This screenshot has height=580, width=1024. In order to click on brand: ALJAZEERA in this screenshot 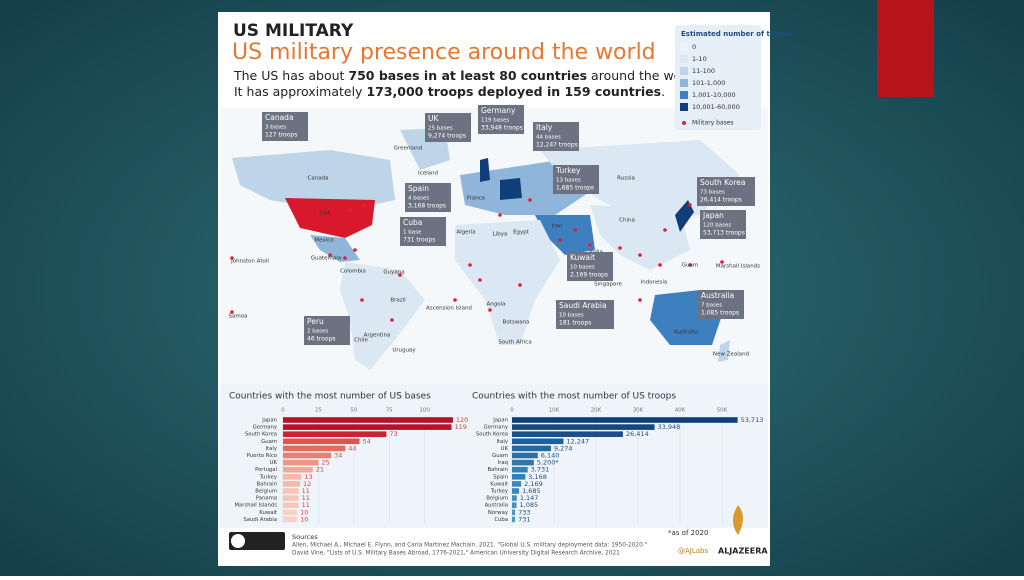, I will do `click(743, 551)`.